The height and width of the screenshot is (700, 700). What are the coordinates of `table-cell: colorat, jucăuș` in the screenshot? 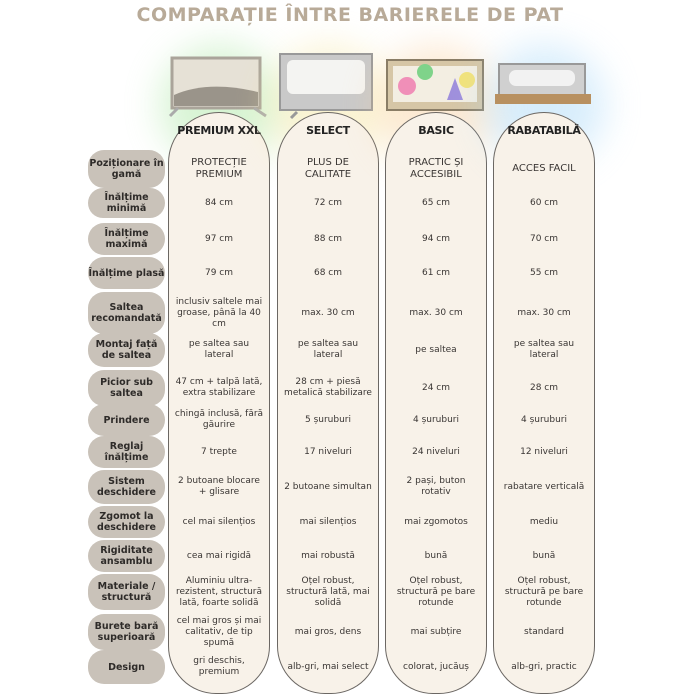 It's located at (436, 666).